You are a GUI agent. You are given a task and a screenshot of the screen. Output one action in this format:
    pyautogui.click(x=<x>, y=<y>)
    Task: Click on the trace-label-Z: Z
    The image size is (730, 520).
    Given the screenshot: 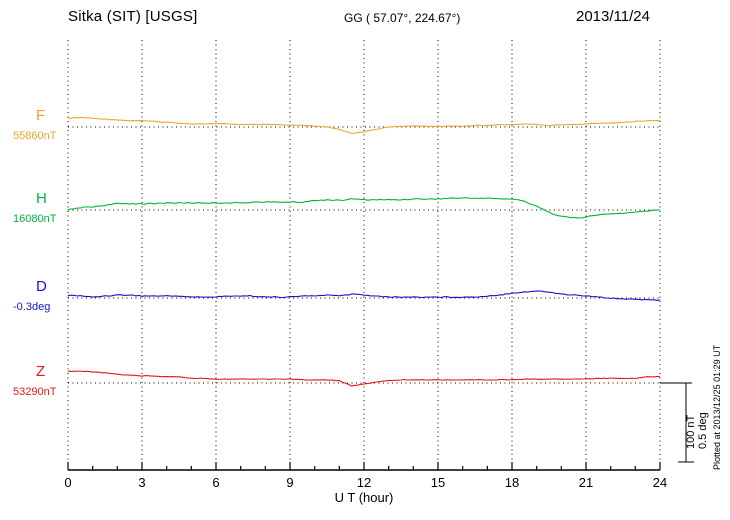 What is the action you would take?
    pyautogui.click(x=41, y=371)
    